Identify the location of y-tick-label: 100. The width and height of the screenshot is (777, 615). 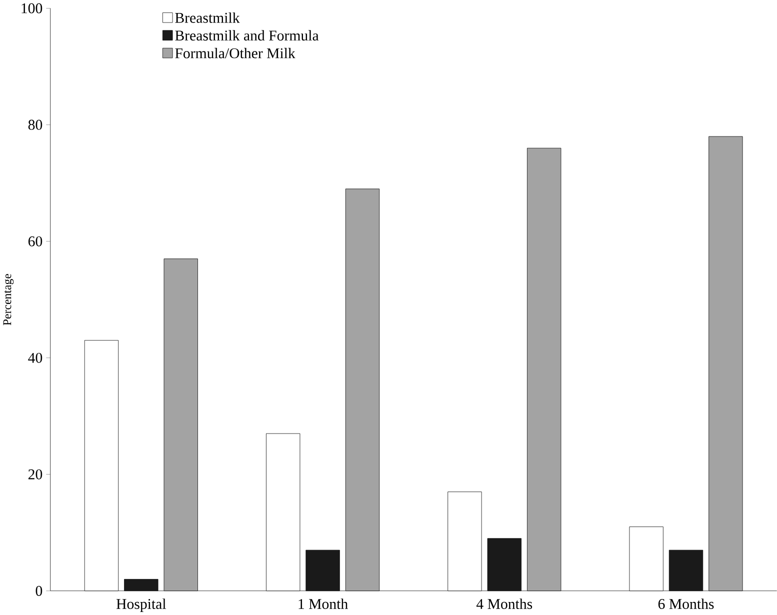
(32, 8).